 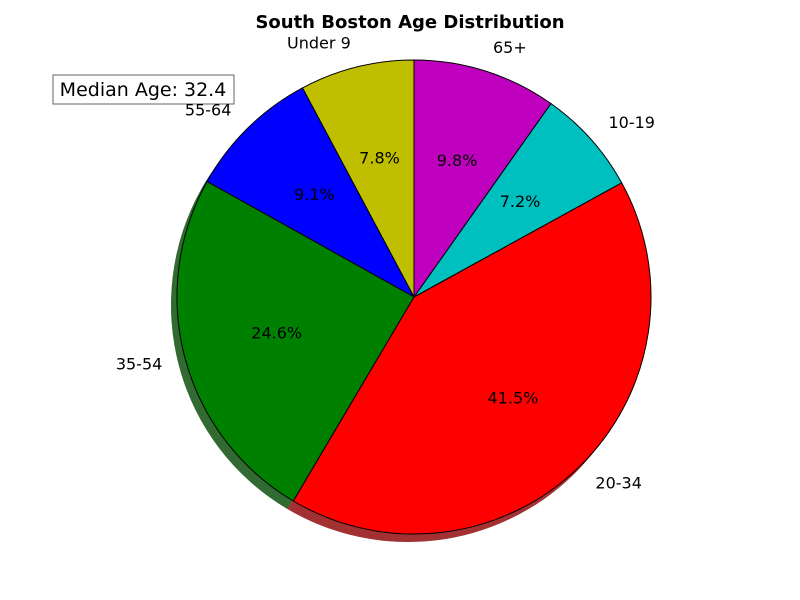 What do you see at coordinates (409, 22) in the screenshot?
I see `chart-title: South Boston Age Distribution` at bounding box center [409, 22].